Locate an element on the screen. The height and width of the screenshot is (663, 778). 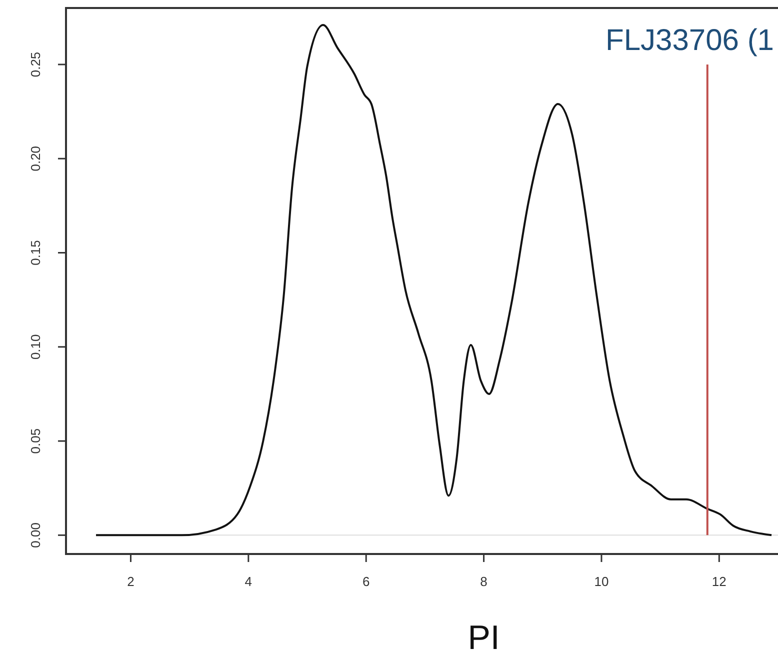
x-tick-label: 8 is located at coordinates (484, 581).